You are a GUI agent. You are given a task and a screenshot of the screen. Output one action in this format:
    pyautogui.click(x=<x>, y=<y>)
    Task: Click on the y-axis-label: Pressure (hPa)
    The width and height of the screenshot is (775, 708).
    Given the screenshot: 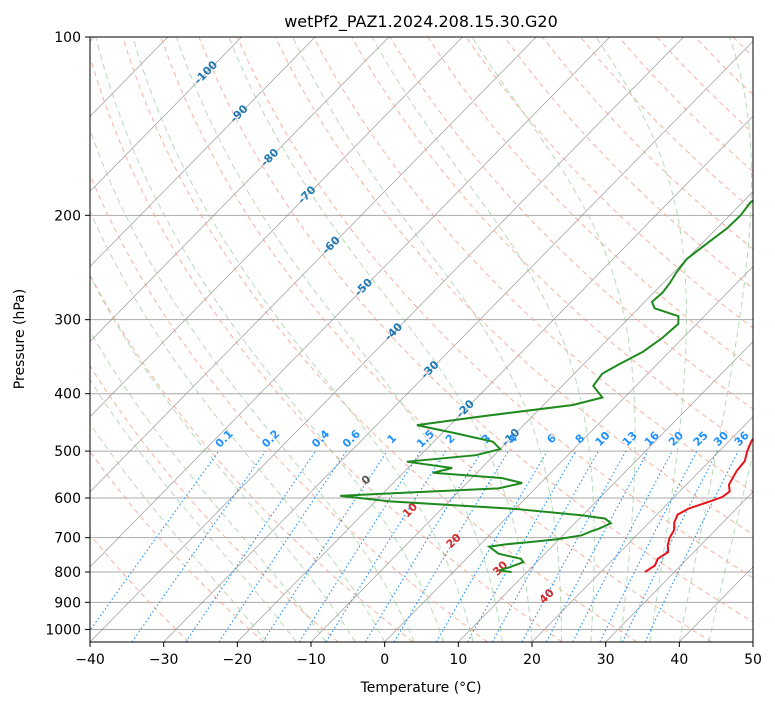 What is the action you would take?
    pyautogui.click(x=20, y=339)
    